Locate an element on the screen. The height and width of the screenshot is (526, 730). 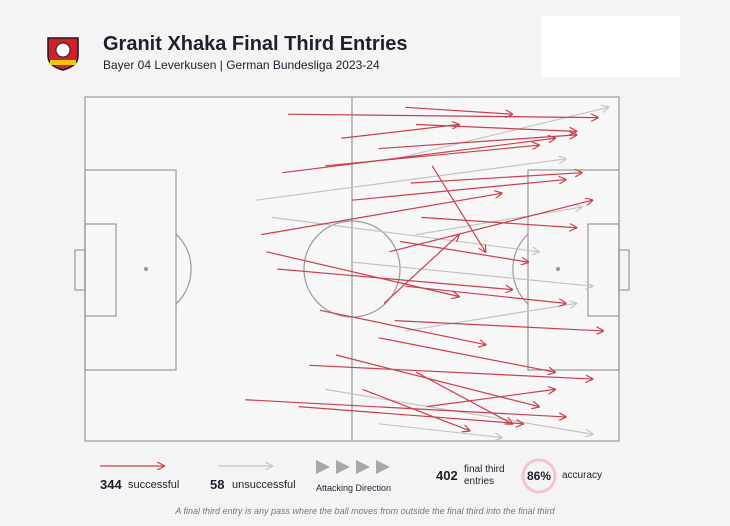
blank-box is located at coordinates (610, 46).